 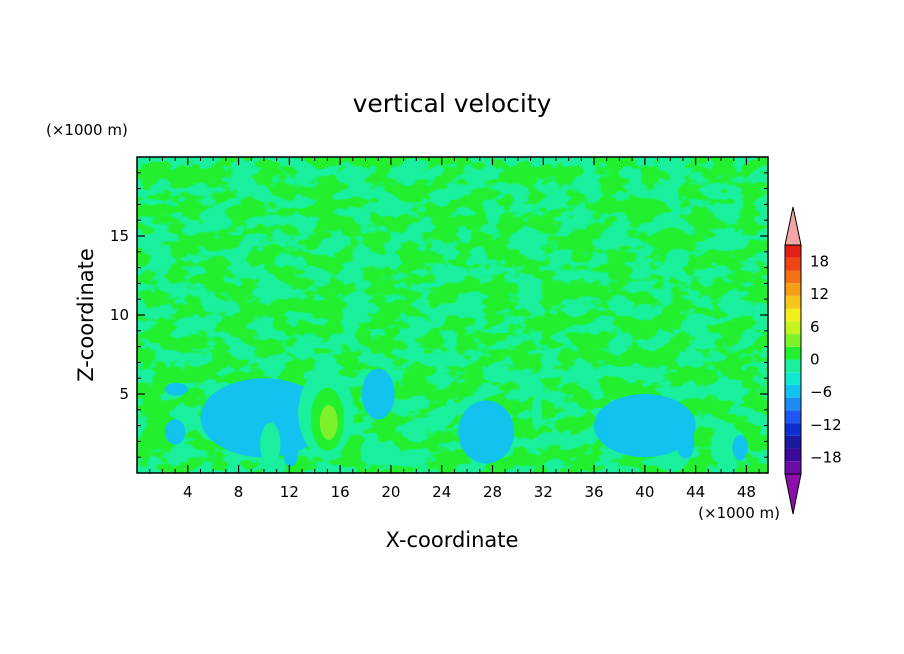 What do you see at coordinates (594, 492) in the screenshot?
I see `x-tick-label: 36` at bounding box center [594, 492].